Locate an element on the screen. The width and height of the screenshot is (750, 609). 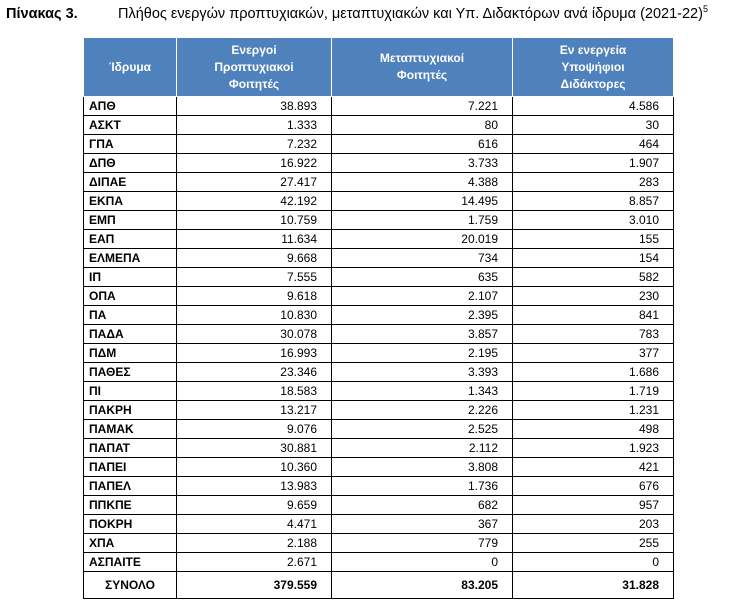
table-row: ΠΑΠΕΙ 10.360 3.808 421 is located at coordinates (378, 467).